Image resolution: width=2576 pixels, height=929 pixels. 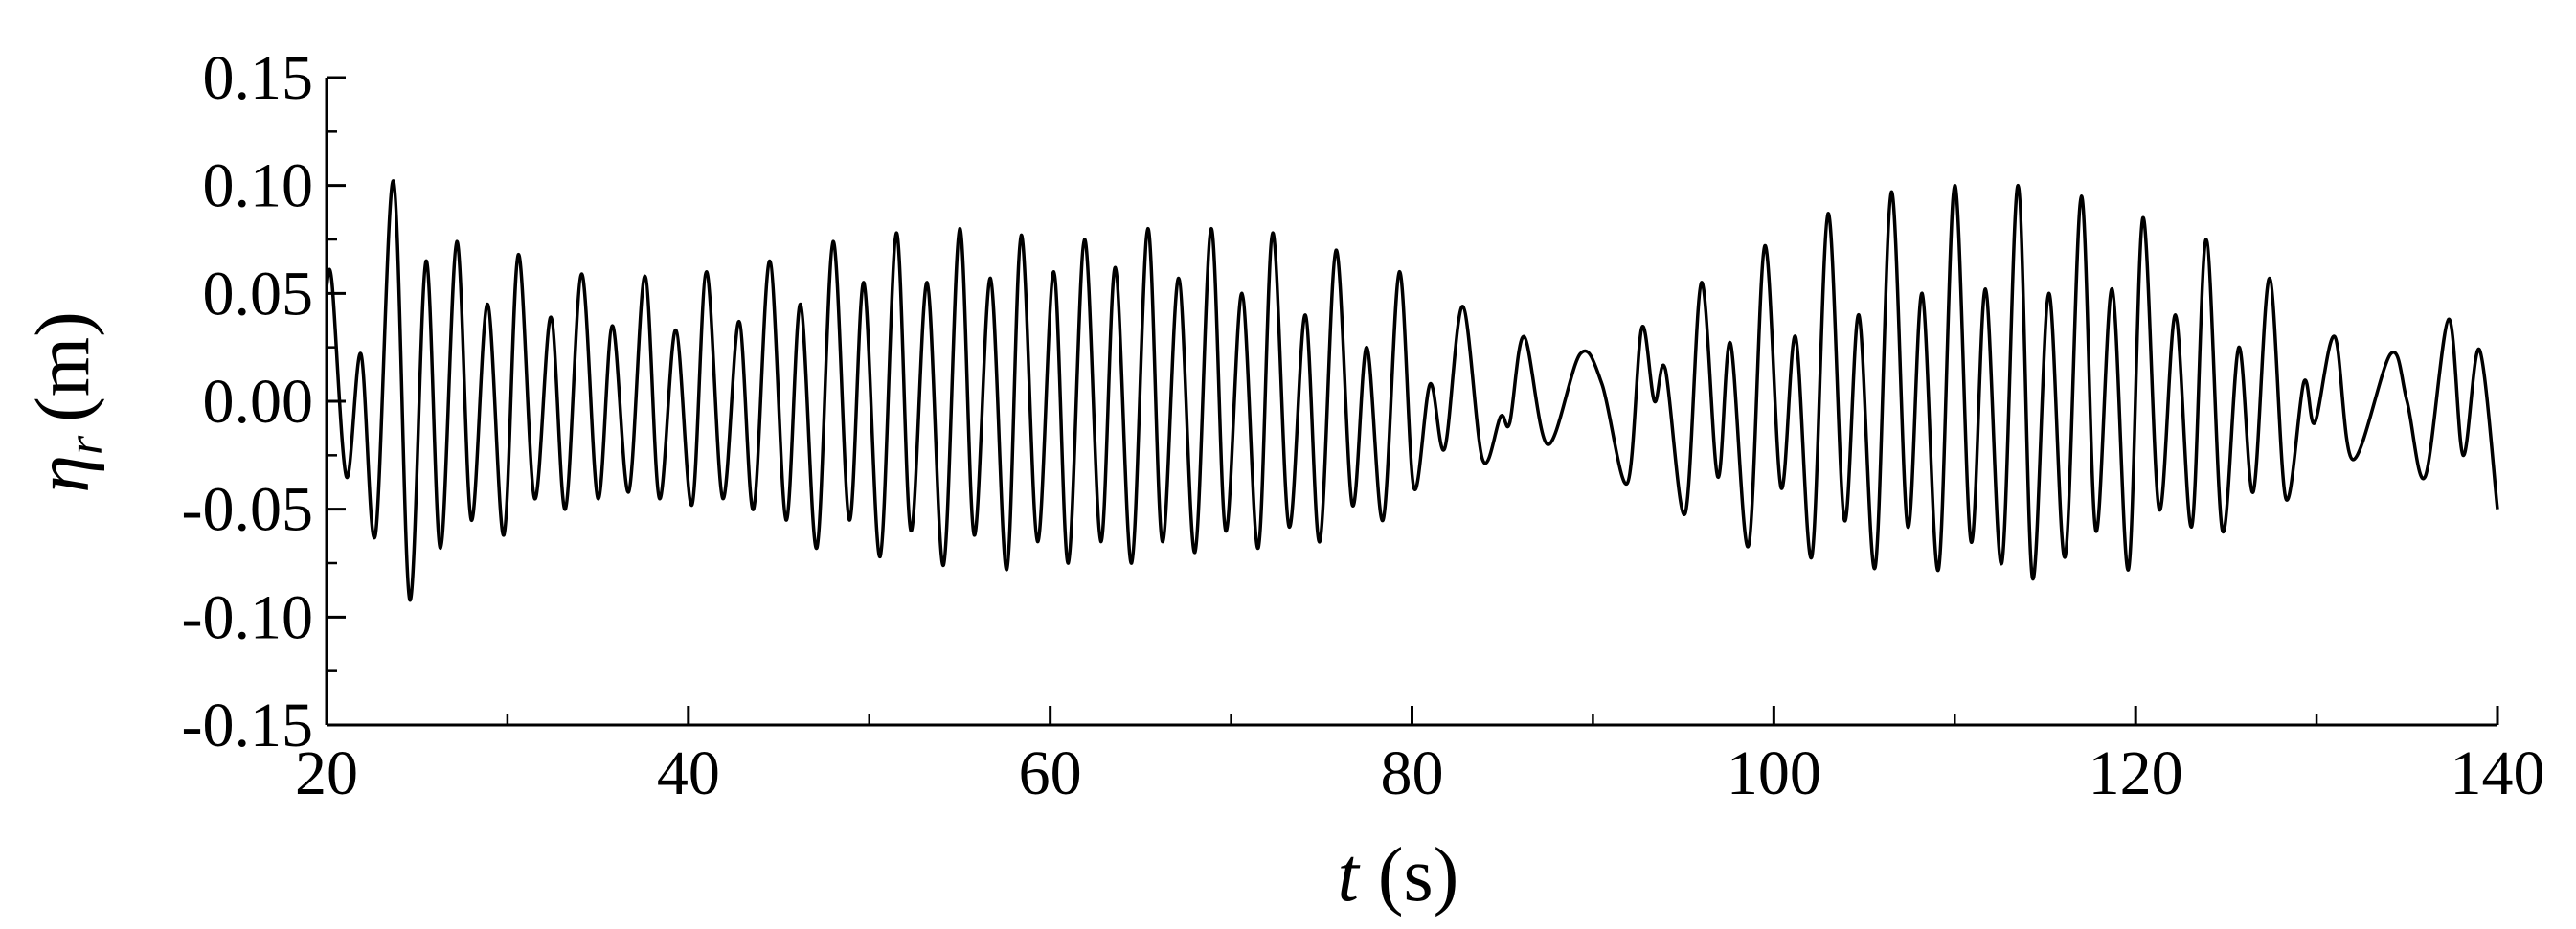 What do you see at coordinates (1050, 773) in the screenshot?
I see `x-tick-label: 60` at bounding box center [1050, 773].